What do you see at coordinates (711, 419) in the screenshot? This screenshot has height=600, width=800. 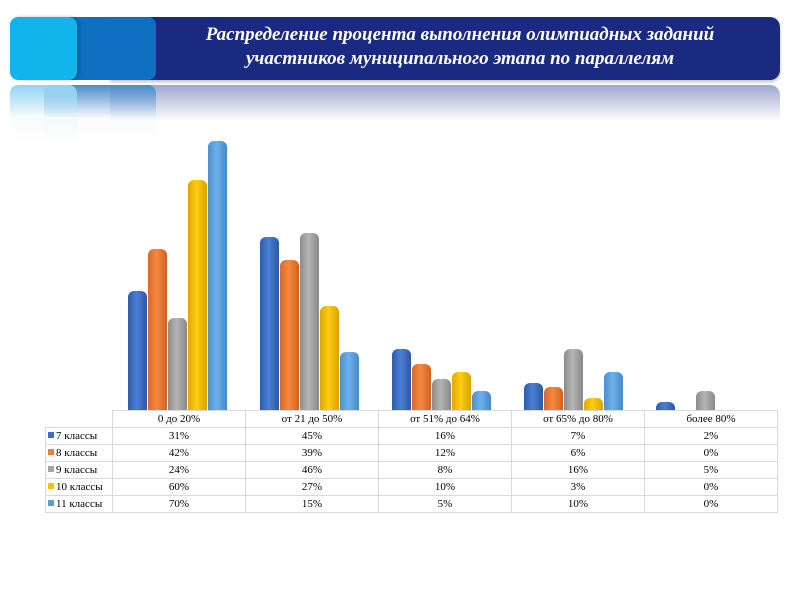 I see `category-header: более 80%` at bounding box center [711, 419].